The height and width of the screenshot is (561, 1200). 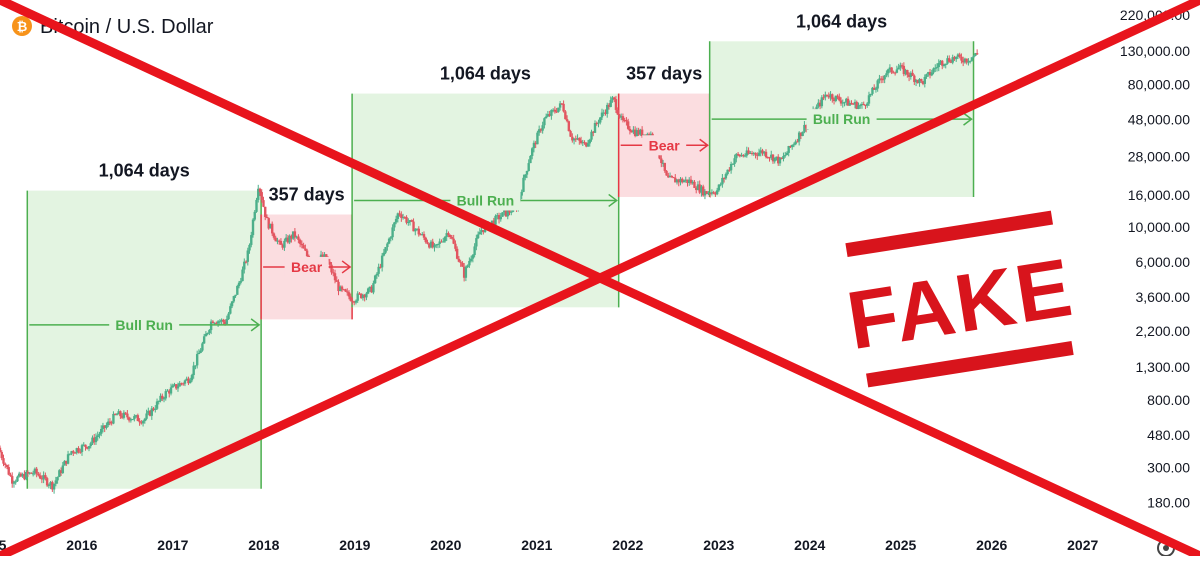 What do you see at coordinates (665, 145) in the screenshot?
I see `phase-label-3: Bear` at bounding box center [665, 145].